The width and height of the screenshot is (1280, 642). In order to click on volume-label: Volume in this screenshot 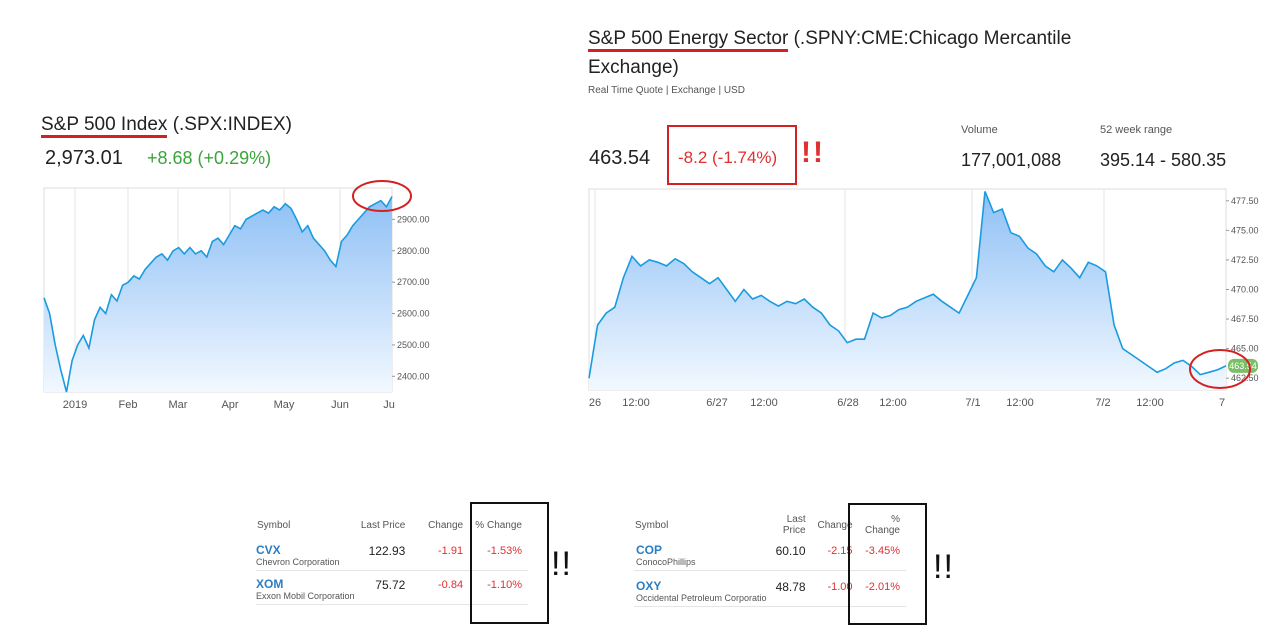, I will do `click(979, 130)`.